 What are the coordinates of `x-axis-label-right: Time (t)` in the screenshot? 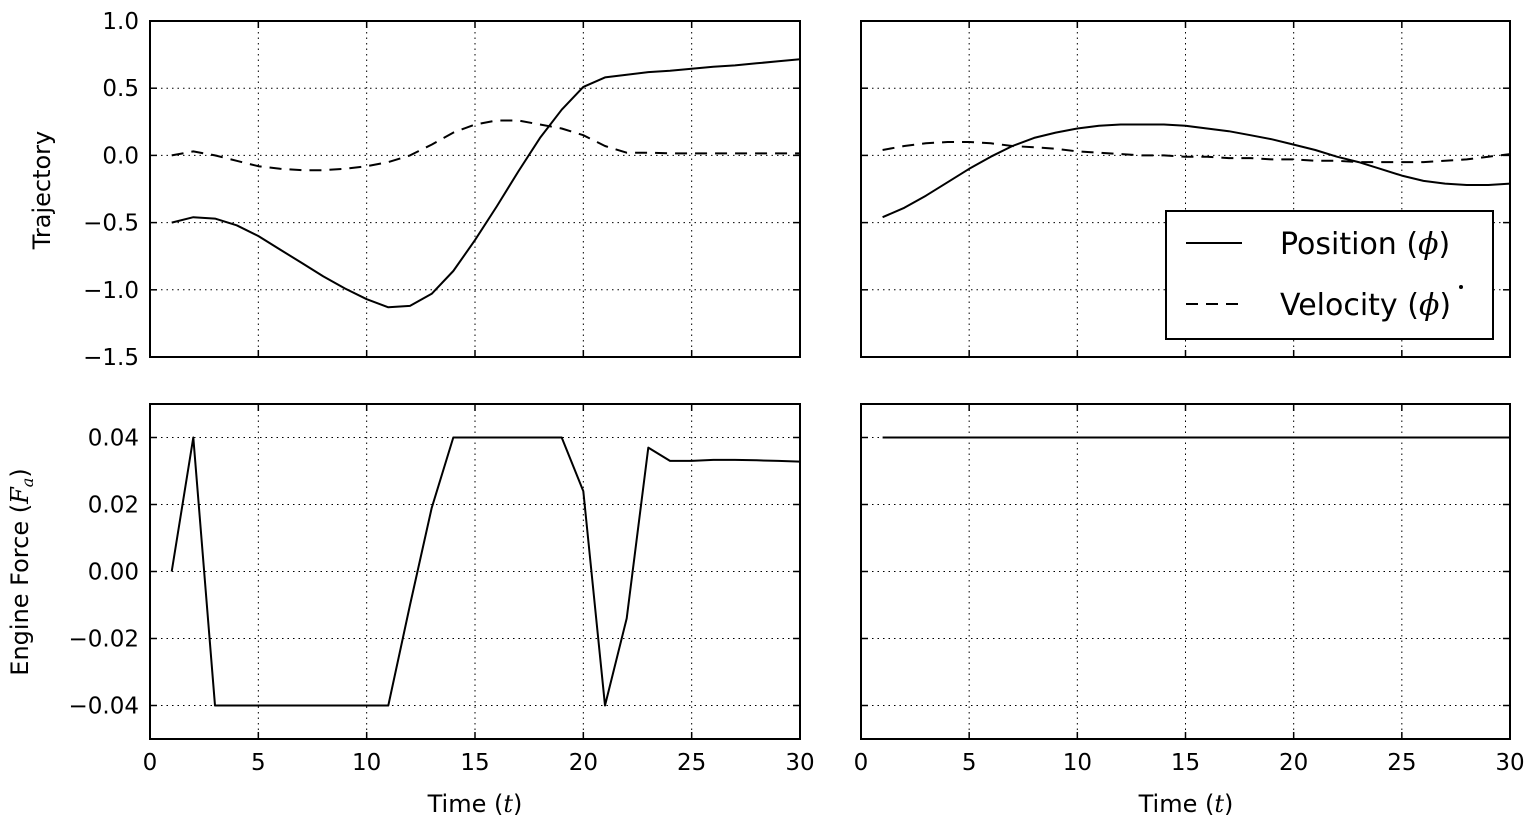 It's located at (1186, 804).